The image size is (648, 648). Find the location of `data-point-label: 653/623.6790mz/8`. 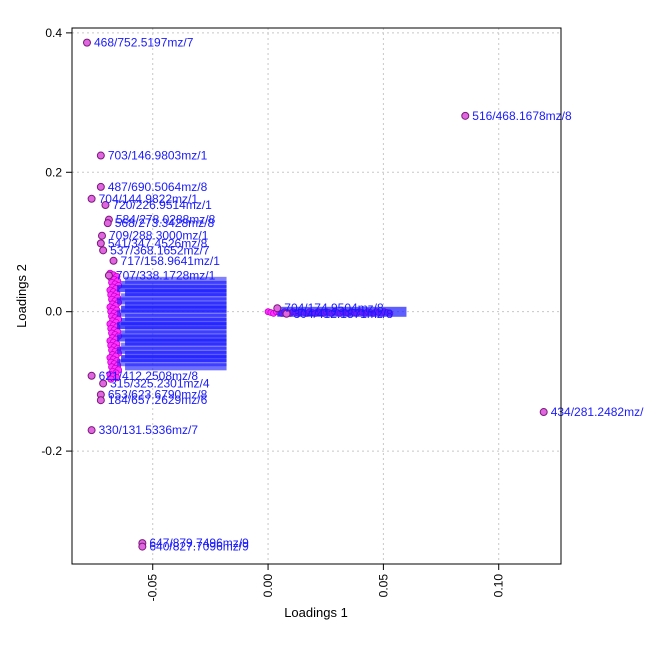

data-point-label: 653/623.6790mz/8 is located at coordinates (158, 395).